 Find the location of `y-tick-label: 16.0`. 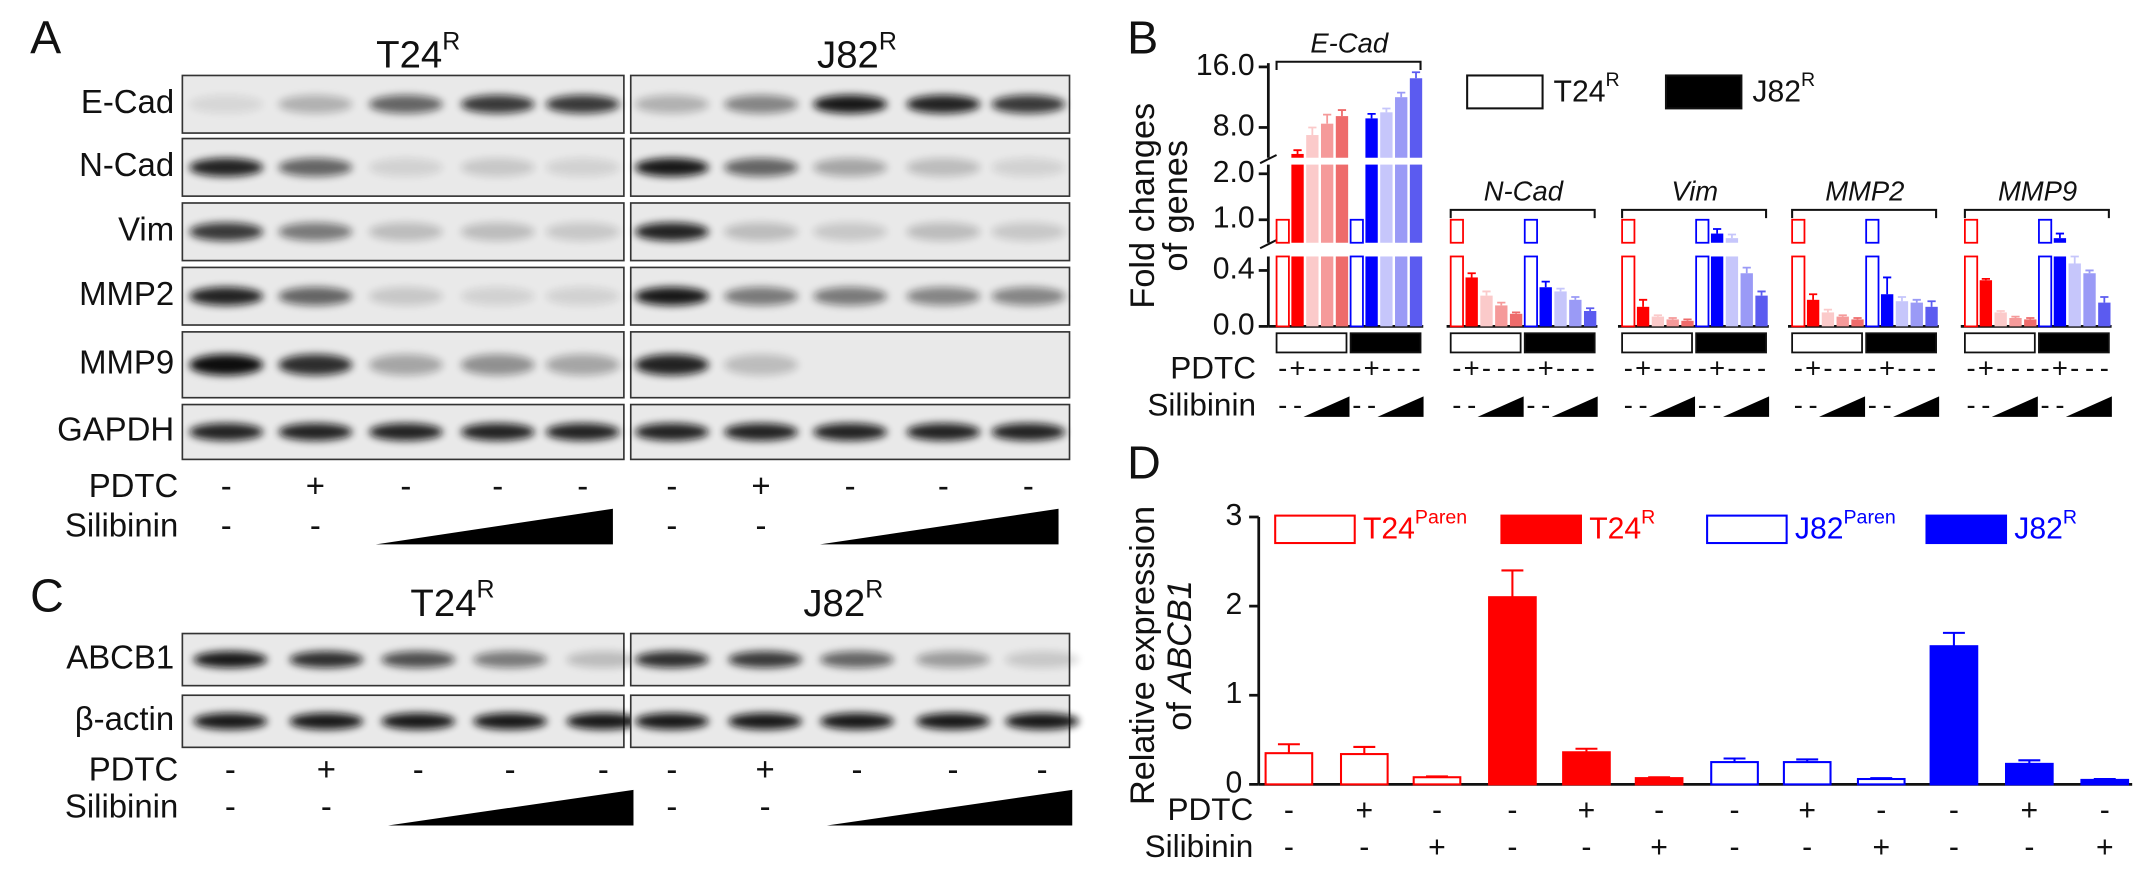

y-tick-label: 16.0 is located at coordinates (1225, 65).